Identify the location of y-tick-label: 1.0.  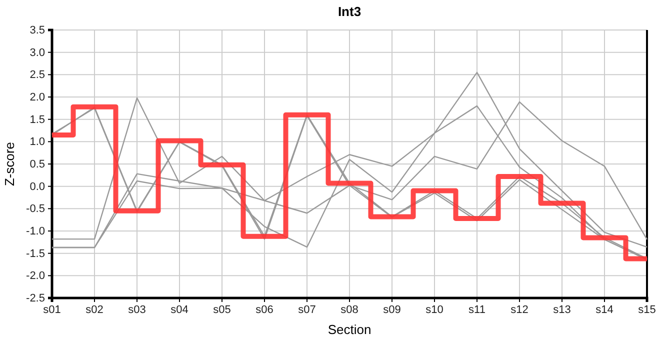
(37, 142).